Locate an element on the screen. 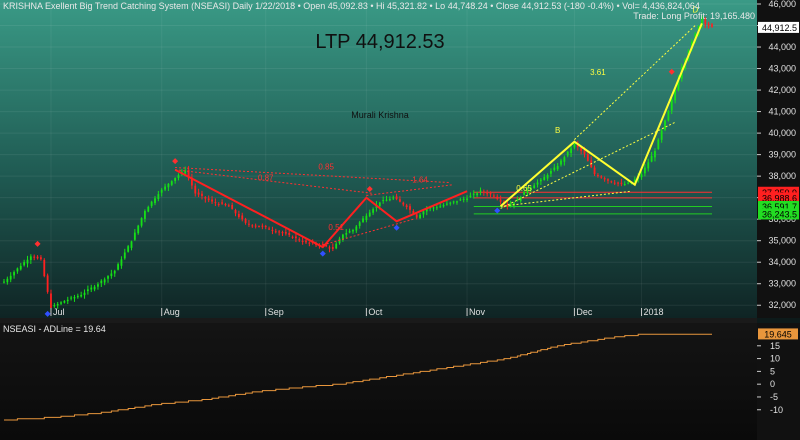 This screenshot has width=800, height=440. adline-tick-label: -10 is located at coordinates (776, 410).